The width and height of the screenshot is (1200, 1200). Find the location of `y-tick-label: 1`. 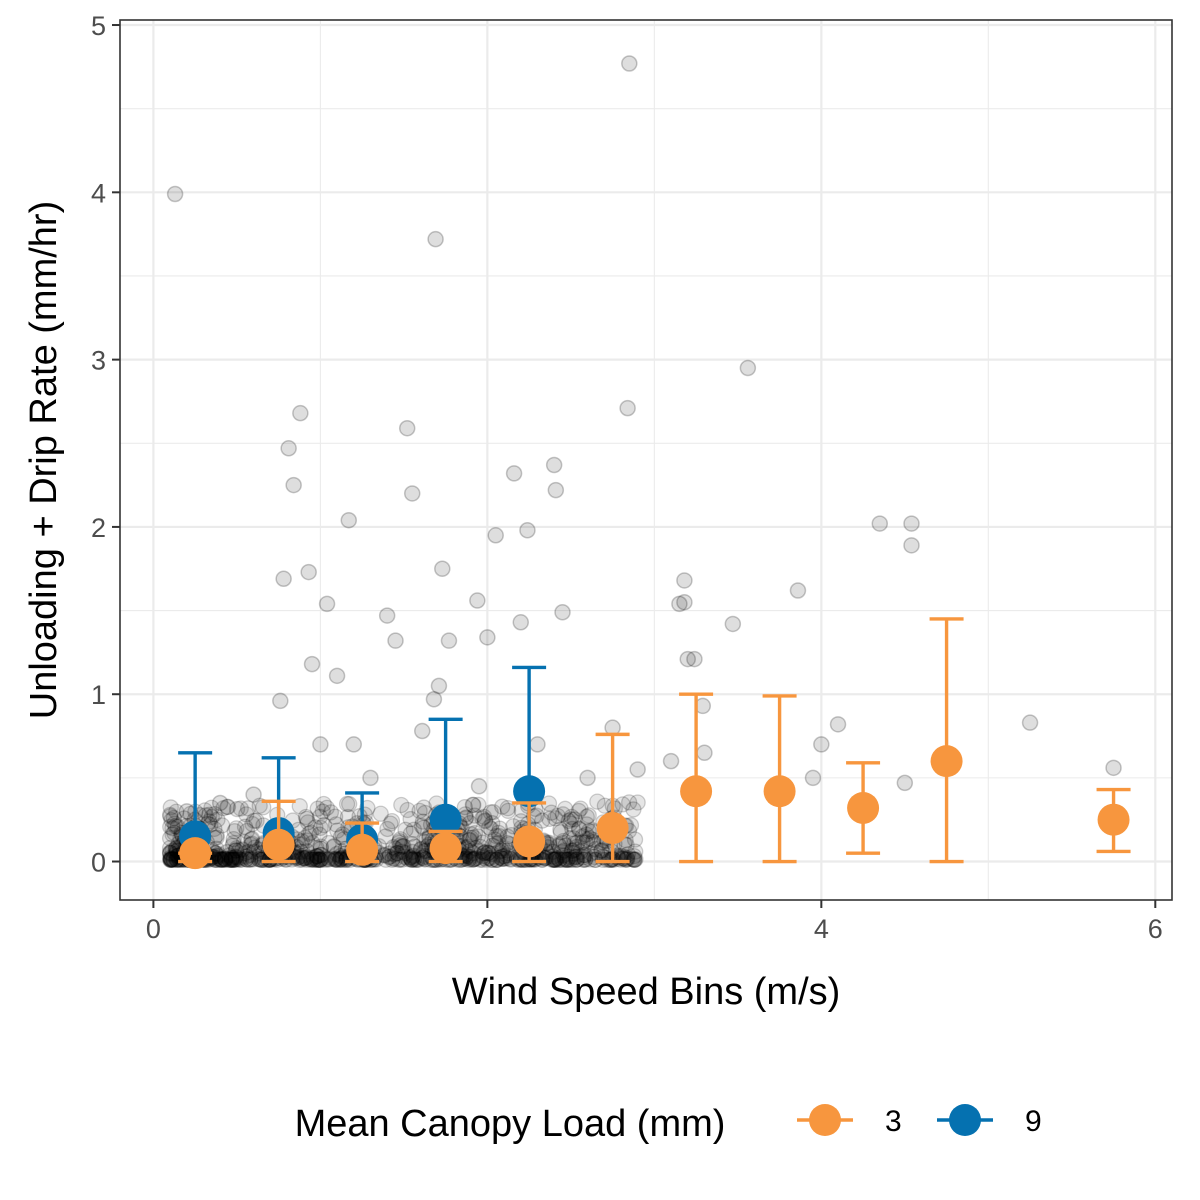

y-tick-label: 1 is located at coordinates (98, 695).